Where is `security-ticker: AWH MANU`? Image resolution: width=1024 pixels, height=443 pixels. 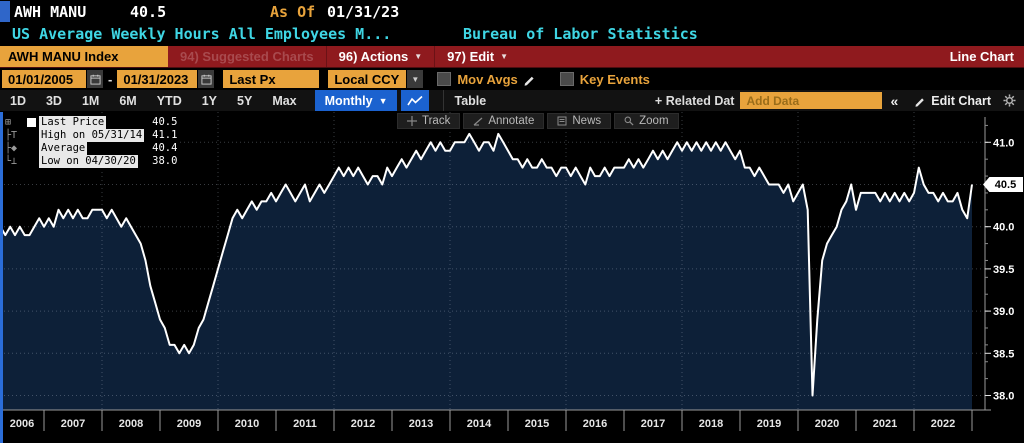
security-ticker: AWH MANU is located at coordinates (50, 12).